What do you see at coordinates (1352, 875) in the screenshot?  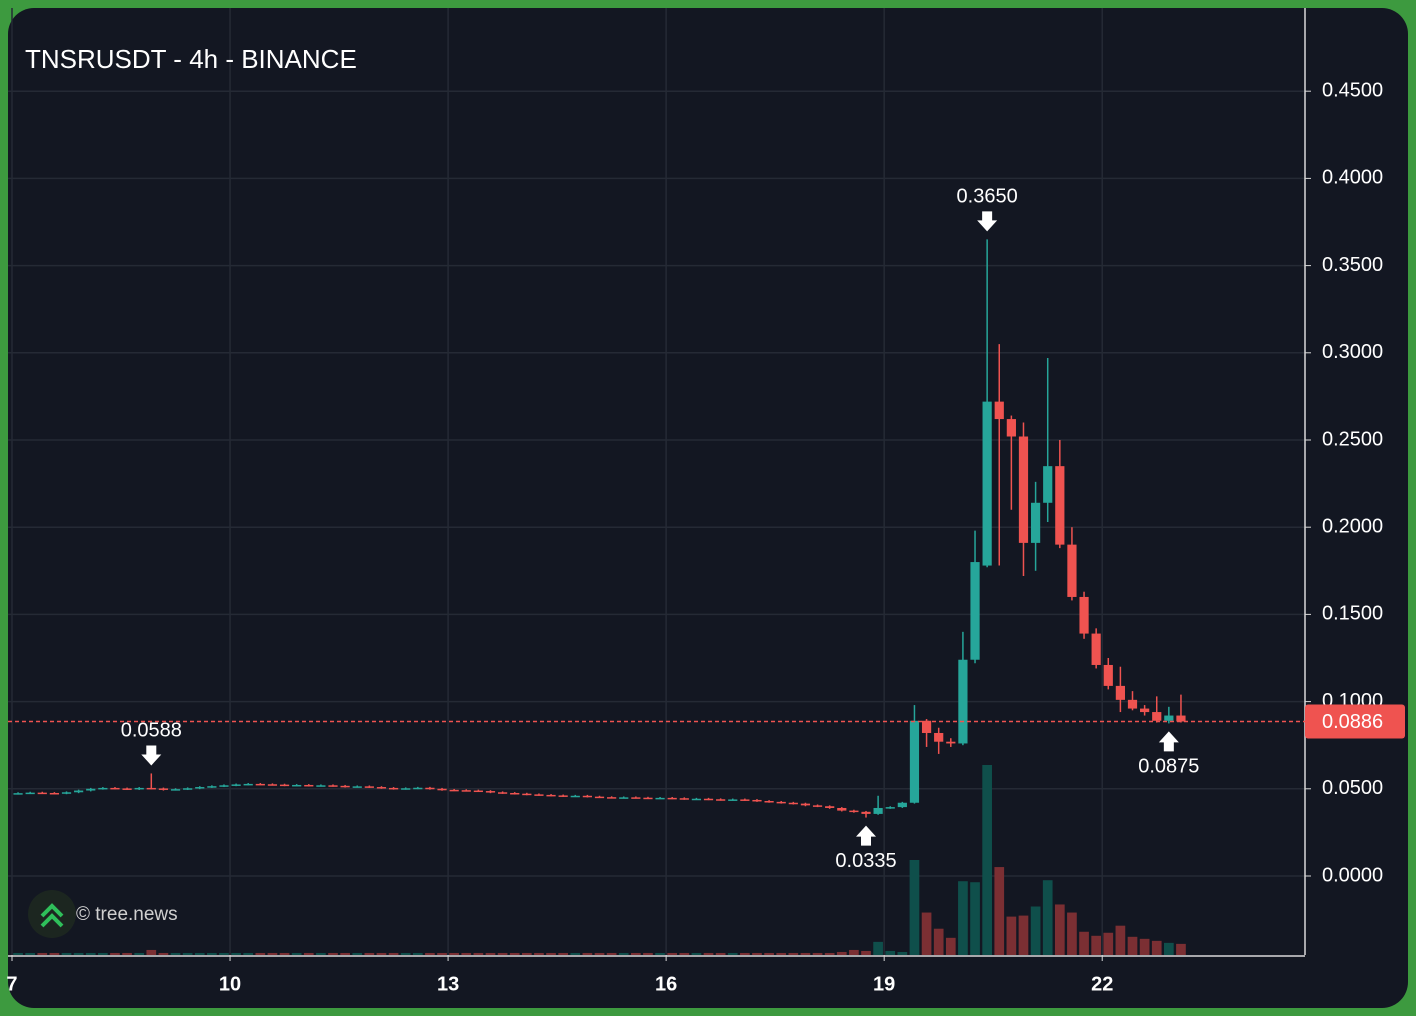 I see `y-tick-label: 0.0000` at bounding box center [1352, 875].